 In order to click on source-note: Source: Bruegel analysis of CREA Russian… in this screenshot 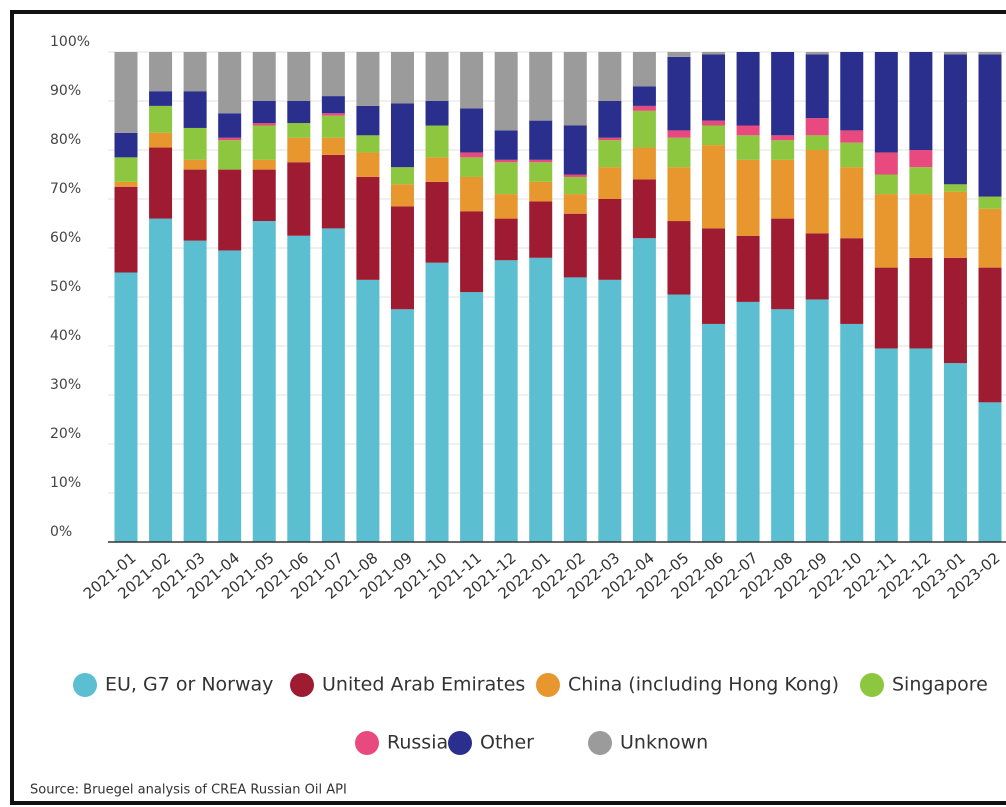, I will do `click(188, 790)`.